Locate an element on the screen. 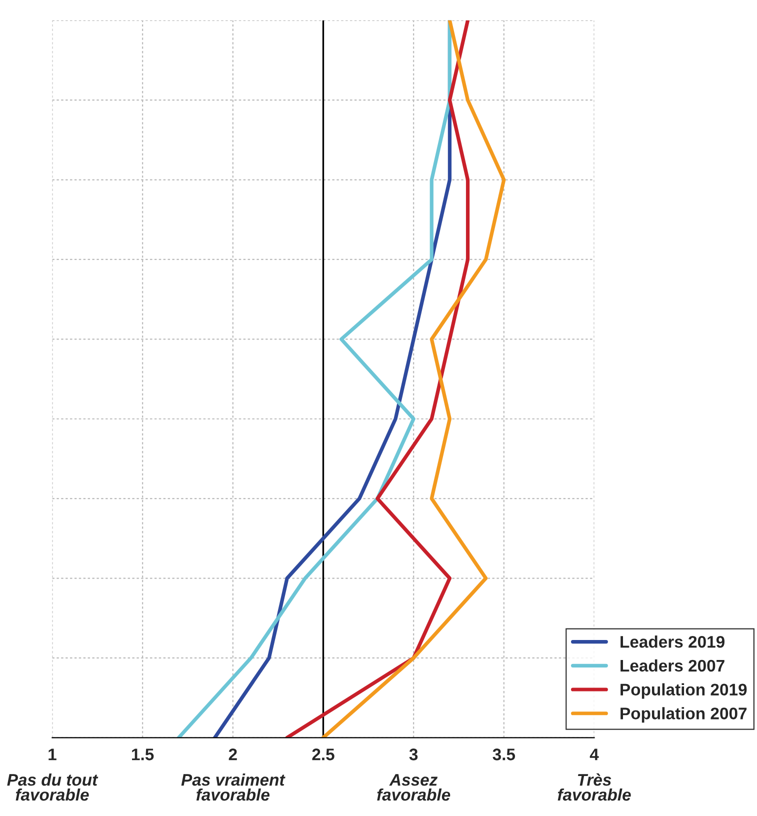  x-tick-label: 3 is located at coordinates (413, 754).